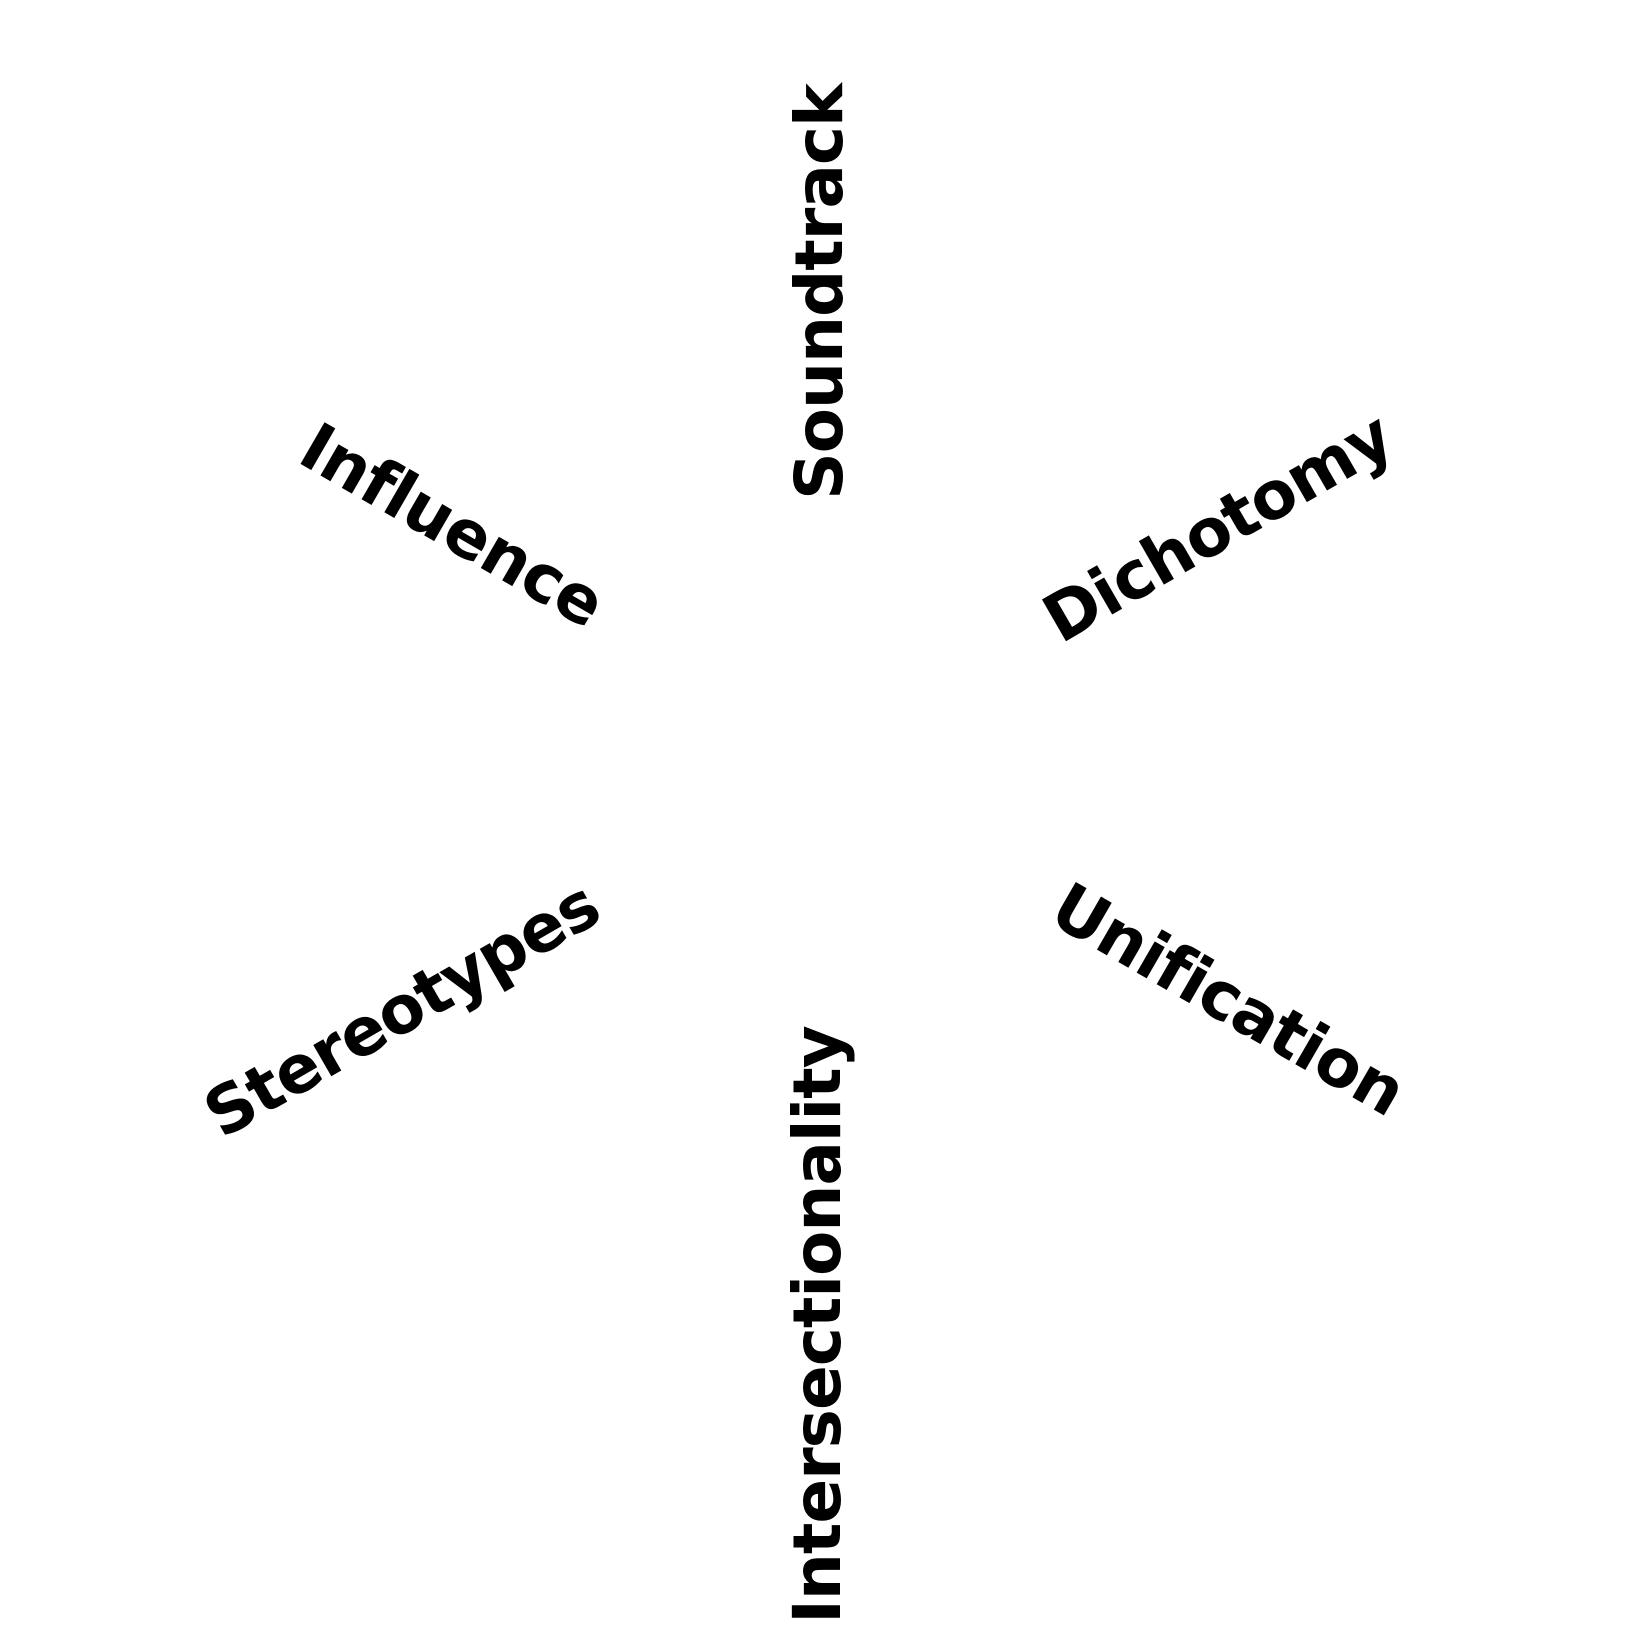  Describe the element at coordinates (817, 1325) in the screenshot. I see `word-intersectionality: Intersectionality` at that location.